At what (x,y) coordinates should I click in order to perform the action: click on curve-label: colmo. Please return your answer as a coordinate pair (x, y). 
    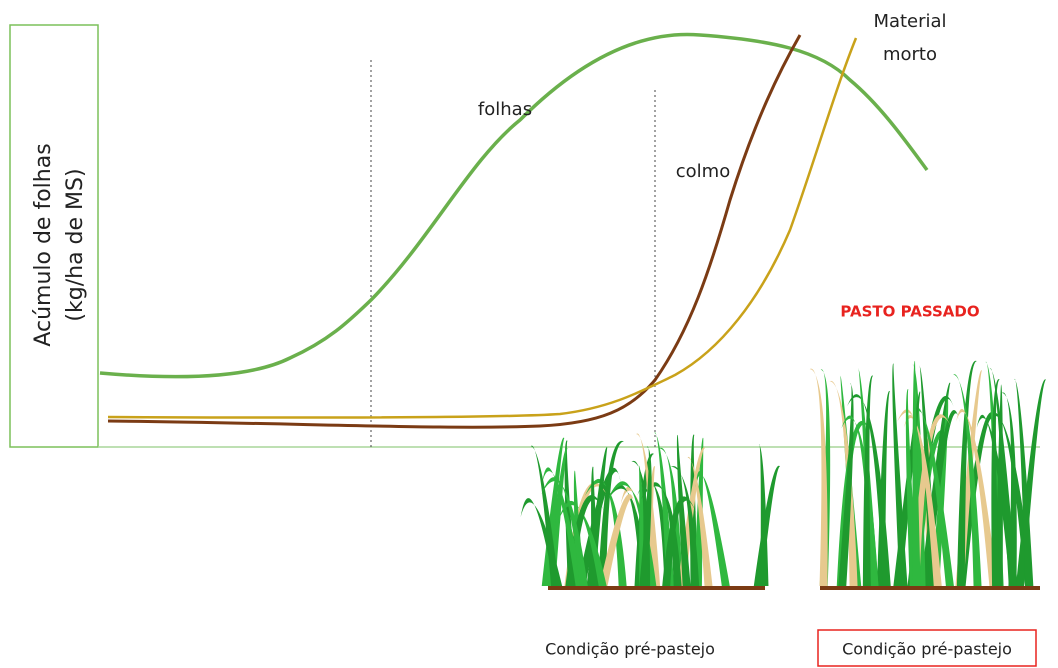
    Looking at the image, I should click on (703, 171).